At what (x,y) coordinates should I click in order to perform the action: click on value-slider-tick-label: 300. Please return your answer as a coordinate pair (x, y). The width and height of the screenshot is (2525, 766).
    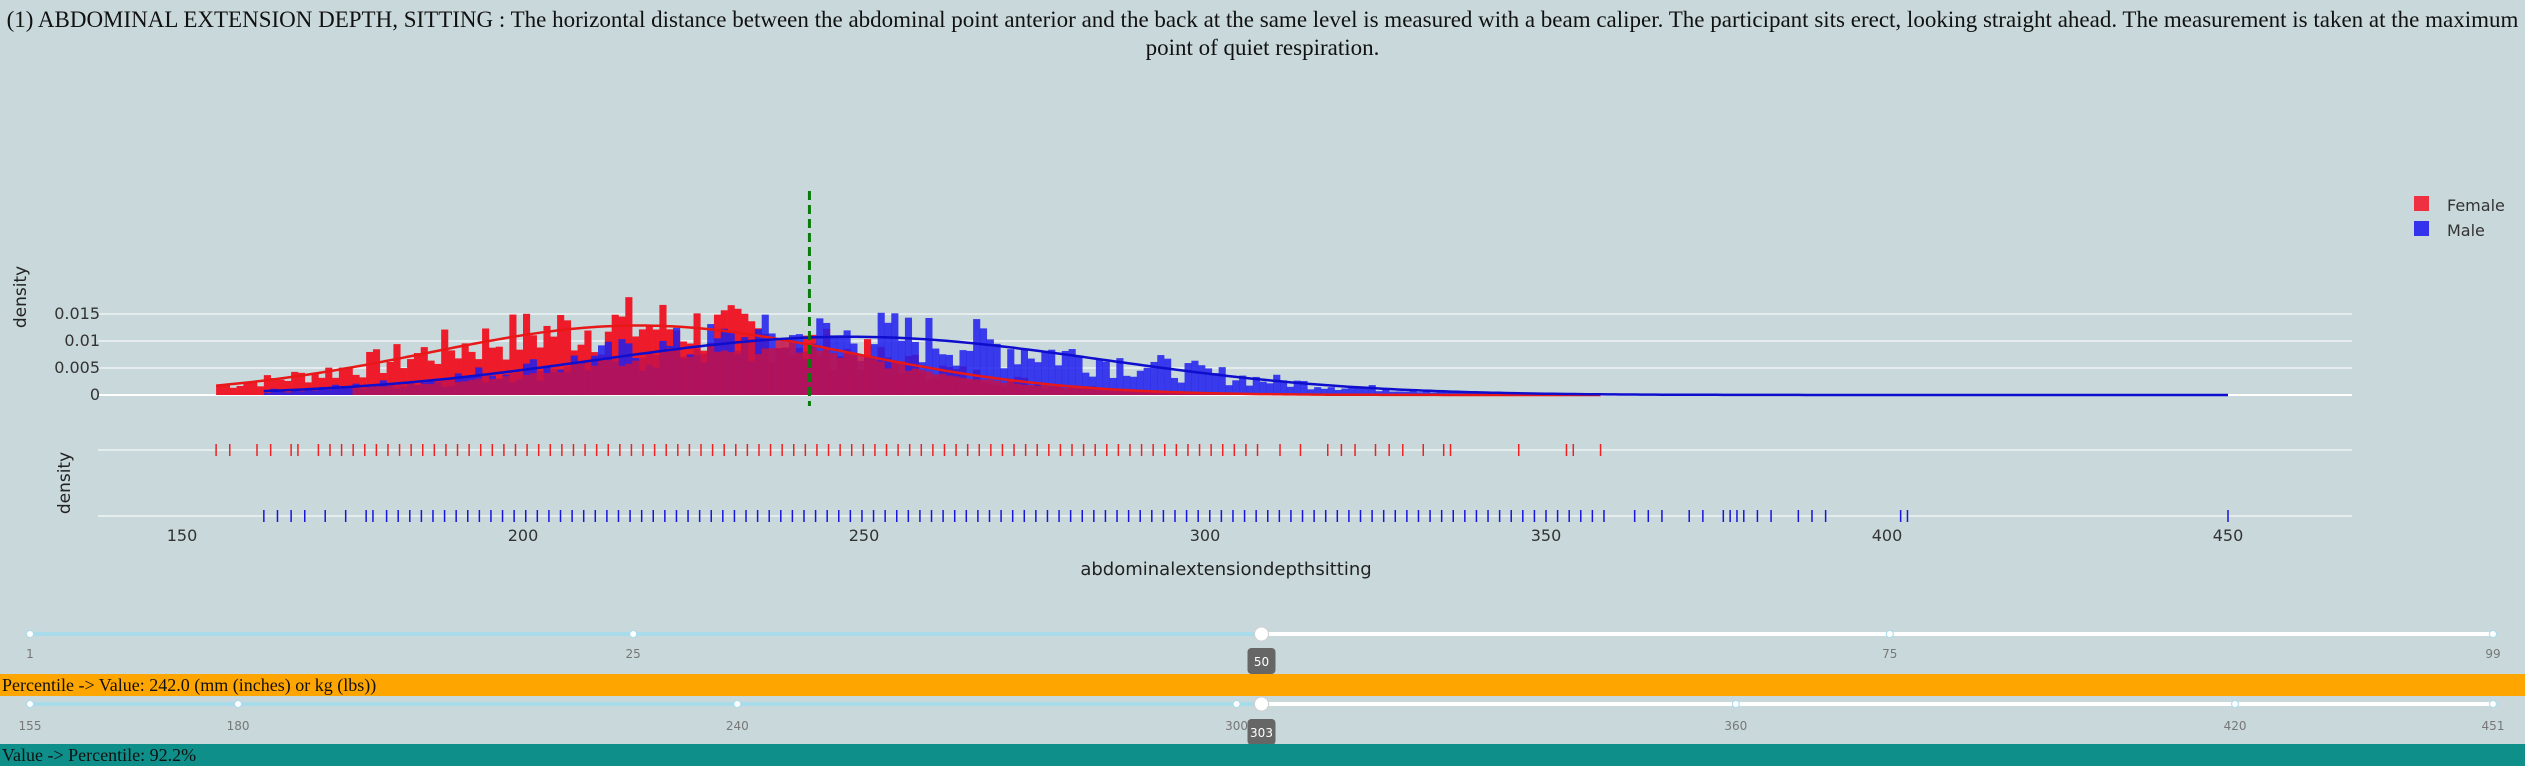
    Looking at the image, I should click on (1236, 726).